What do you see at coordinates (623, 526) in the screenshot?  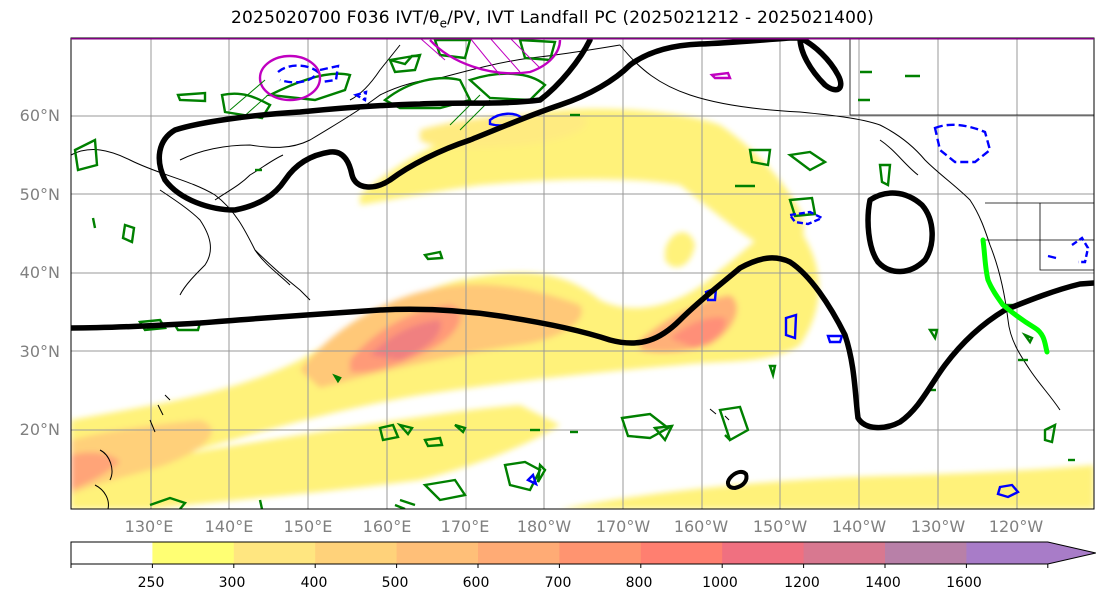 I see `lon-label-170w: 170°W` at bounding box center [623, 526].